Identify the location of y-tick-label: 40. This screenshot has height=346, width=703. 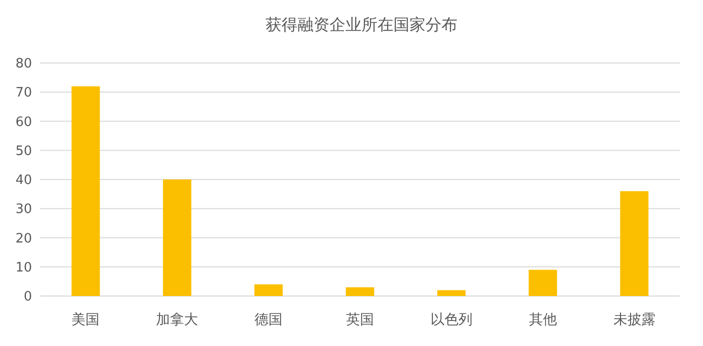
(23, 180).